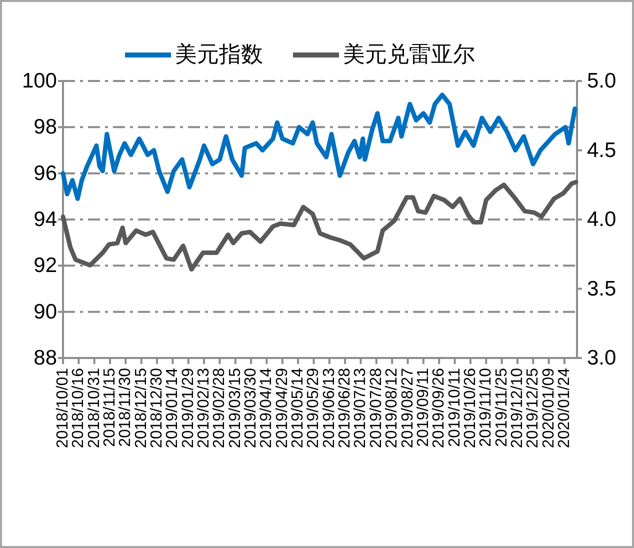  Describe the element at coordinates (407, 408) in the screenshot. I see `x-tick-label: 2019/08/27` at that location.